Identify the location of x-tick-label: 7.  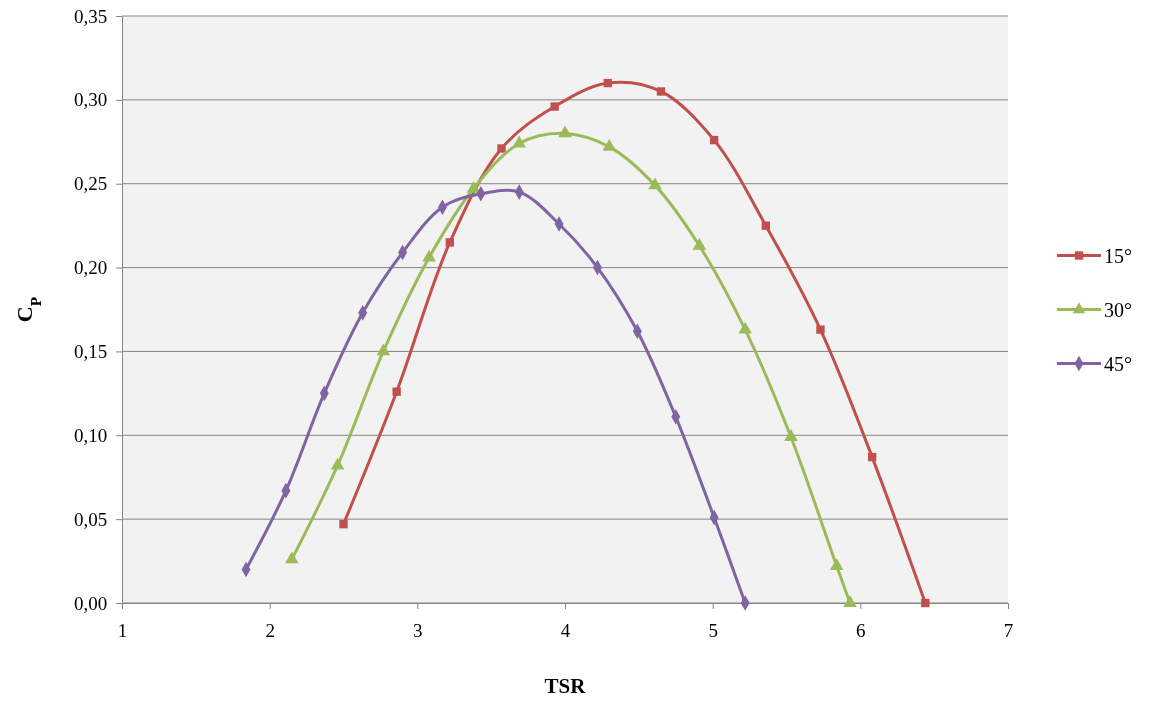
(1008, 630).